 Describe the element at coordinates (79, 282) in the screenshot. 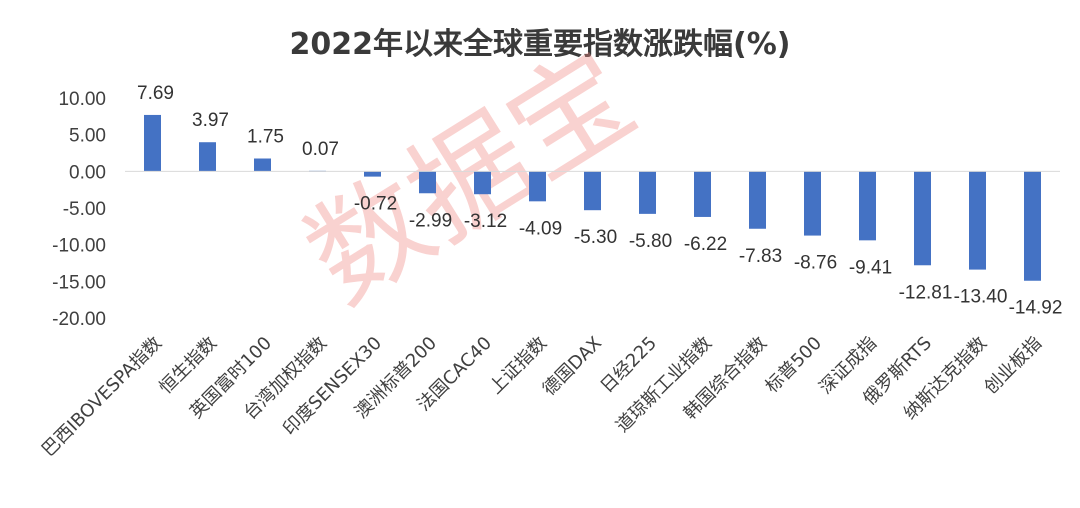

I see `y-tick-label: -15.00` at that location.